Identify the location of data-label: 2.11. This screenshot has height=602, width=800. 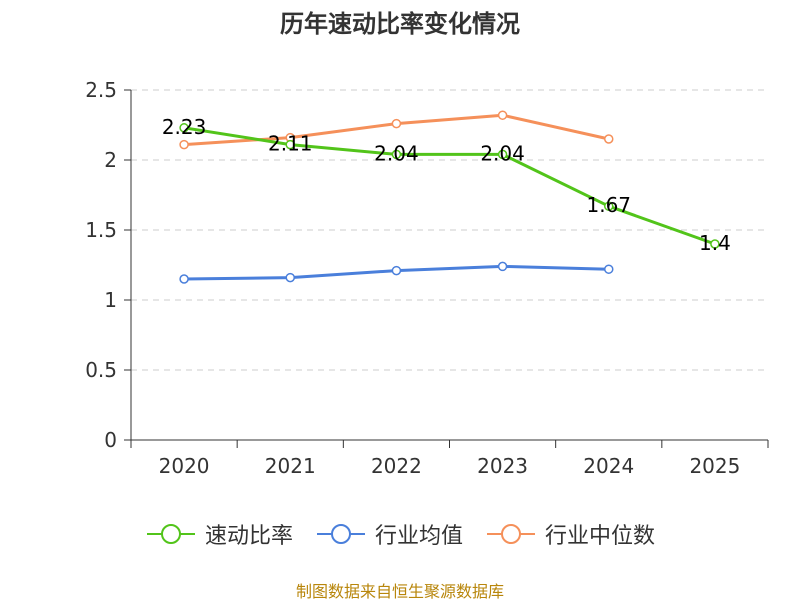
(290, 144).